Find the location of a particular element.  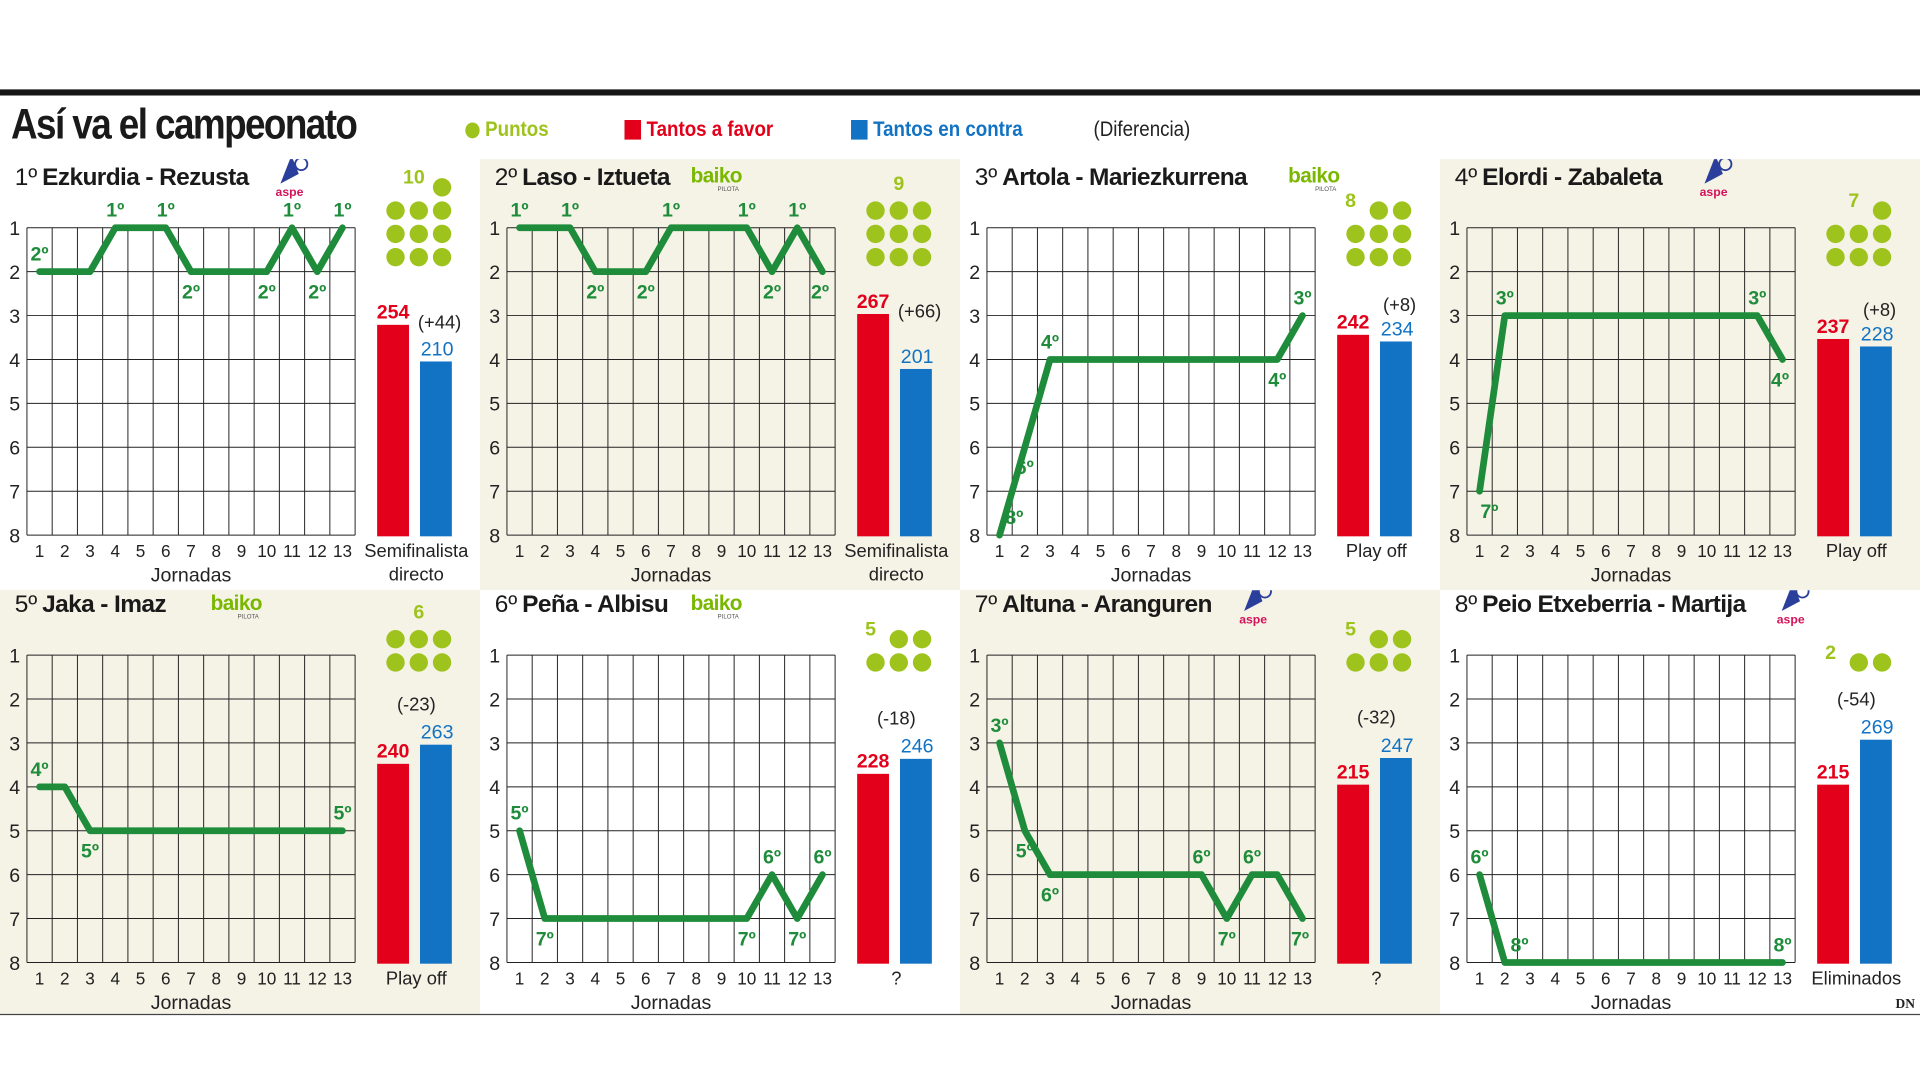

panel-rank: 5º is located at coordinates (26, 604).